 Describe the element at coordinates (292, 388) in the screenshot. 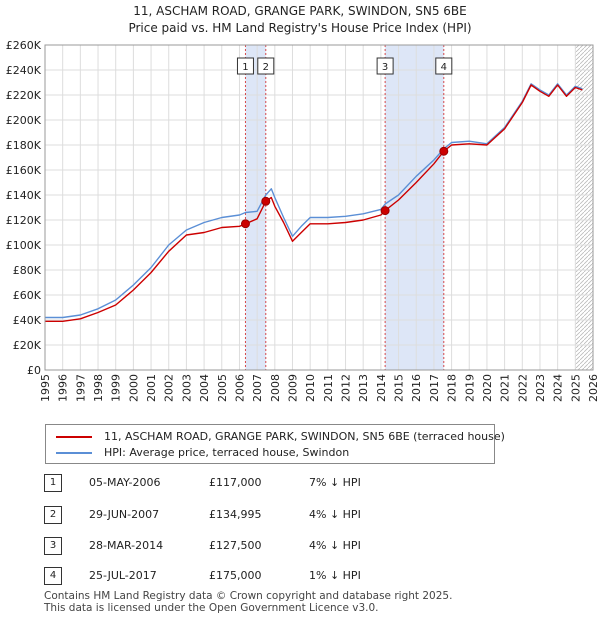

I see `x-tick-label: 2009` at that location.